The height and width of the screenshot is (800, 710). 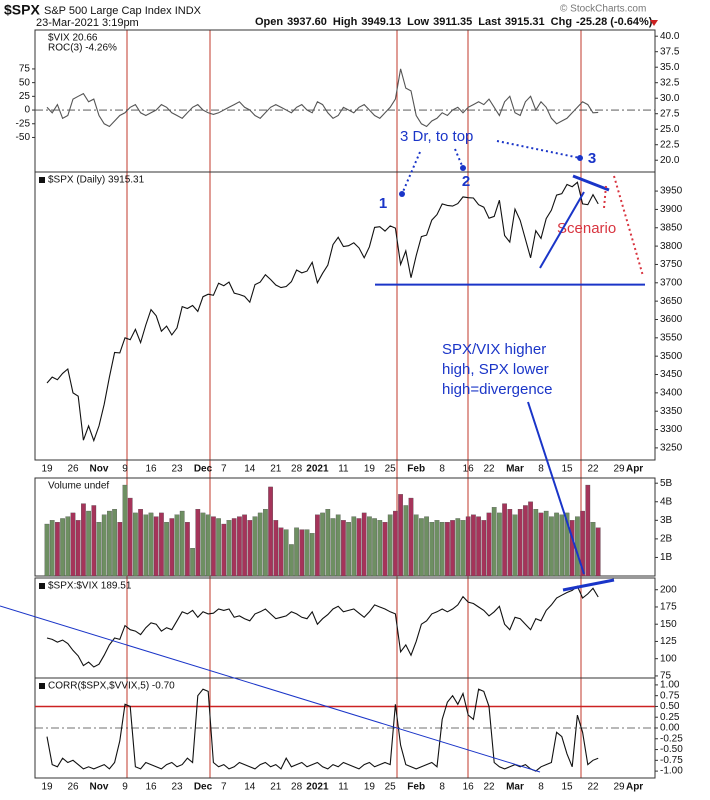 What do you see at coordinates (269, 22) in the screenshot?
I see `quote-label: Open` at bounding box center [269, 22].